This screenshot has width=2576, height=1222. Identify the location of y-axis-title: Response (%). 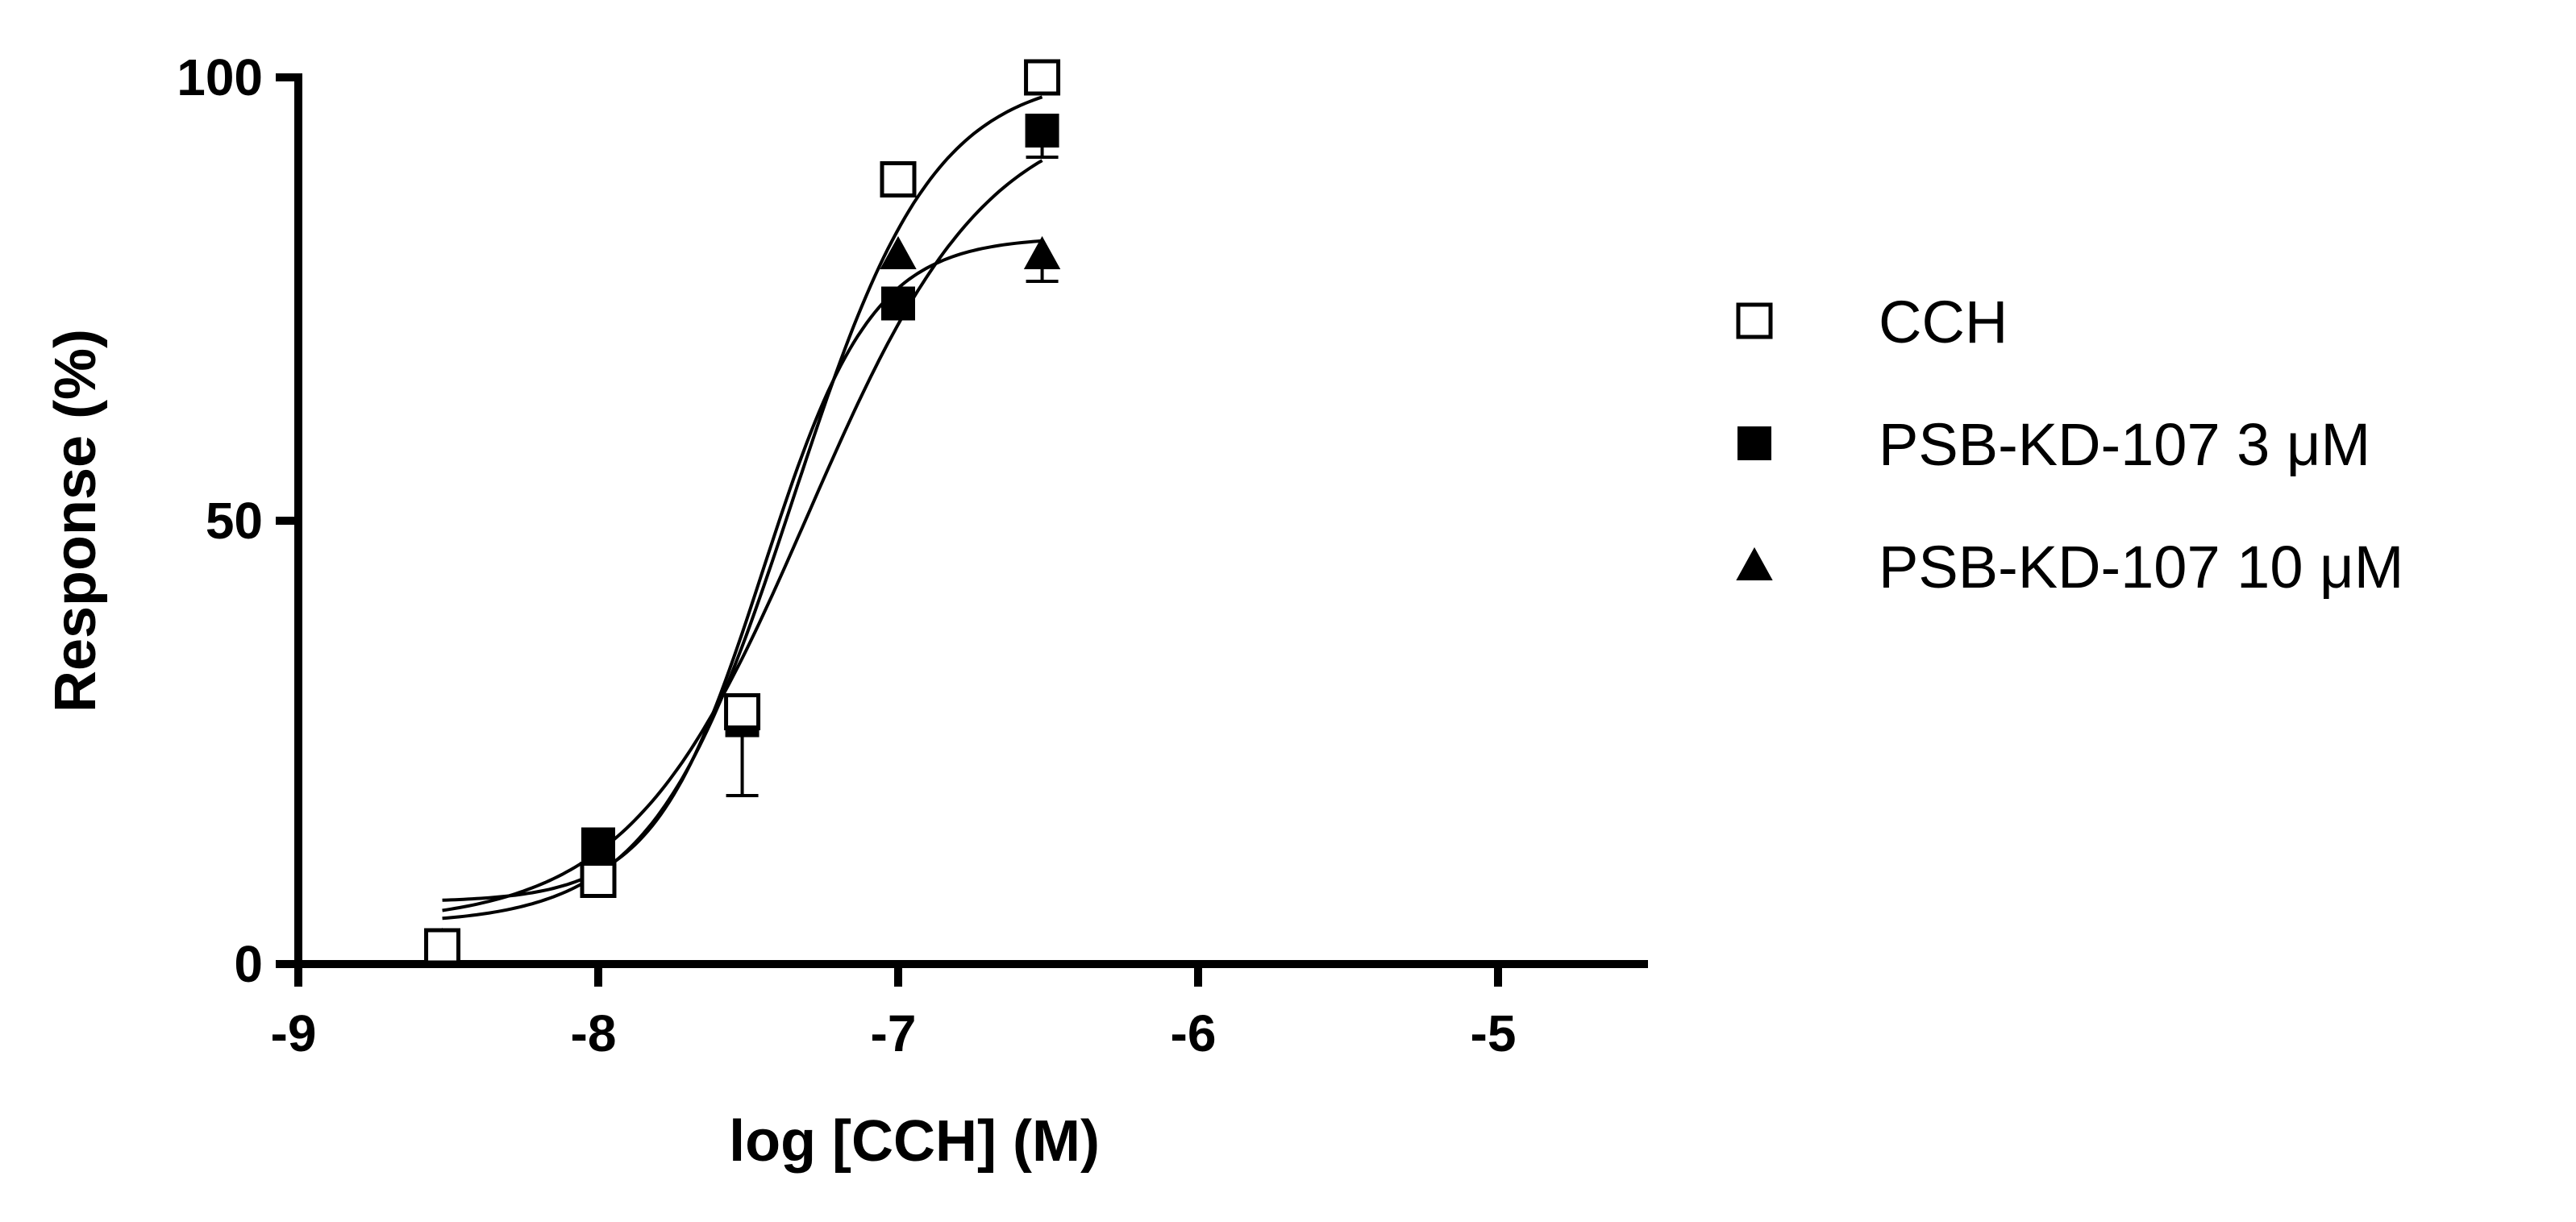
(76, 521).